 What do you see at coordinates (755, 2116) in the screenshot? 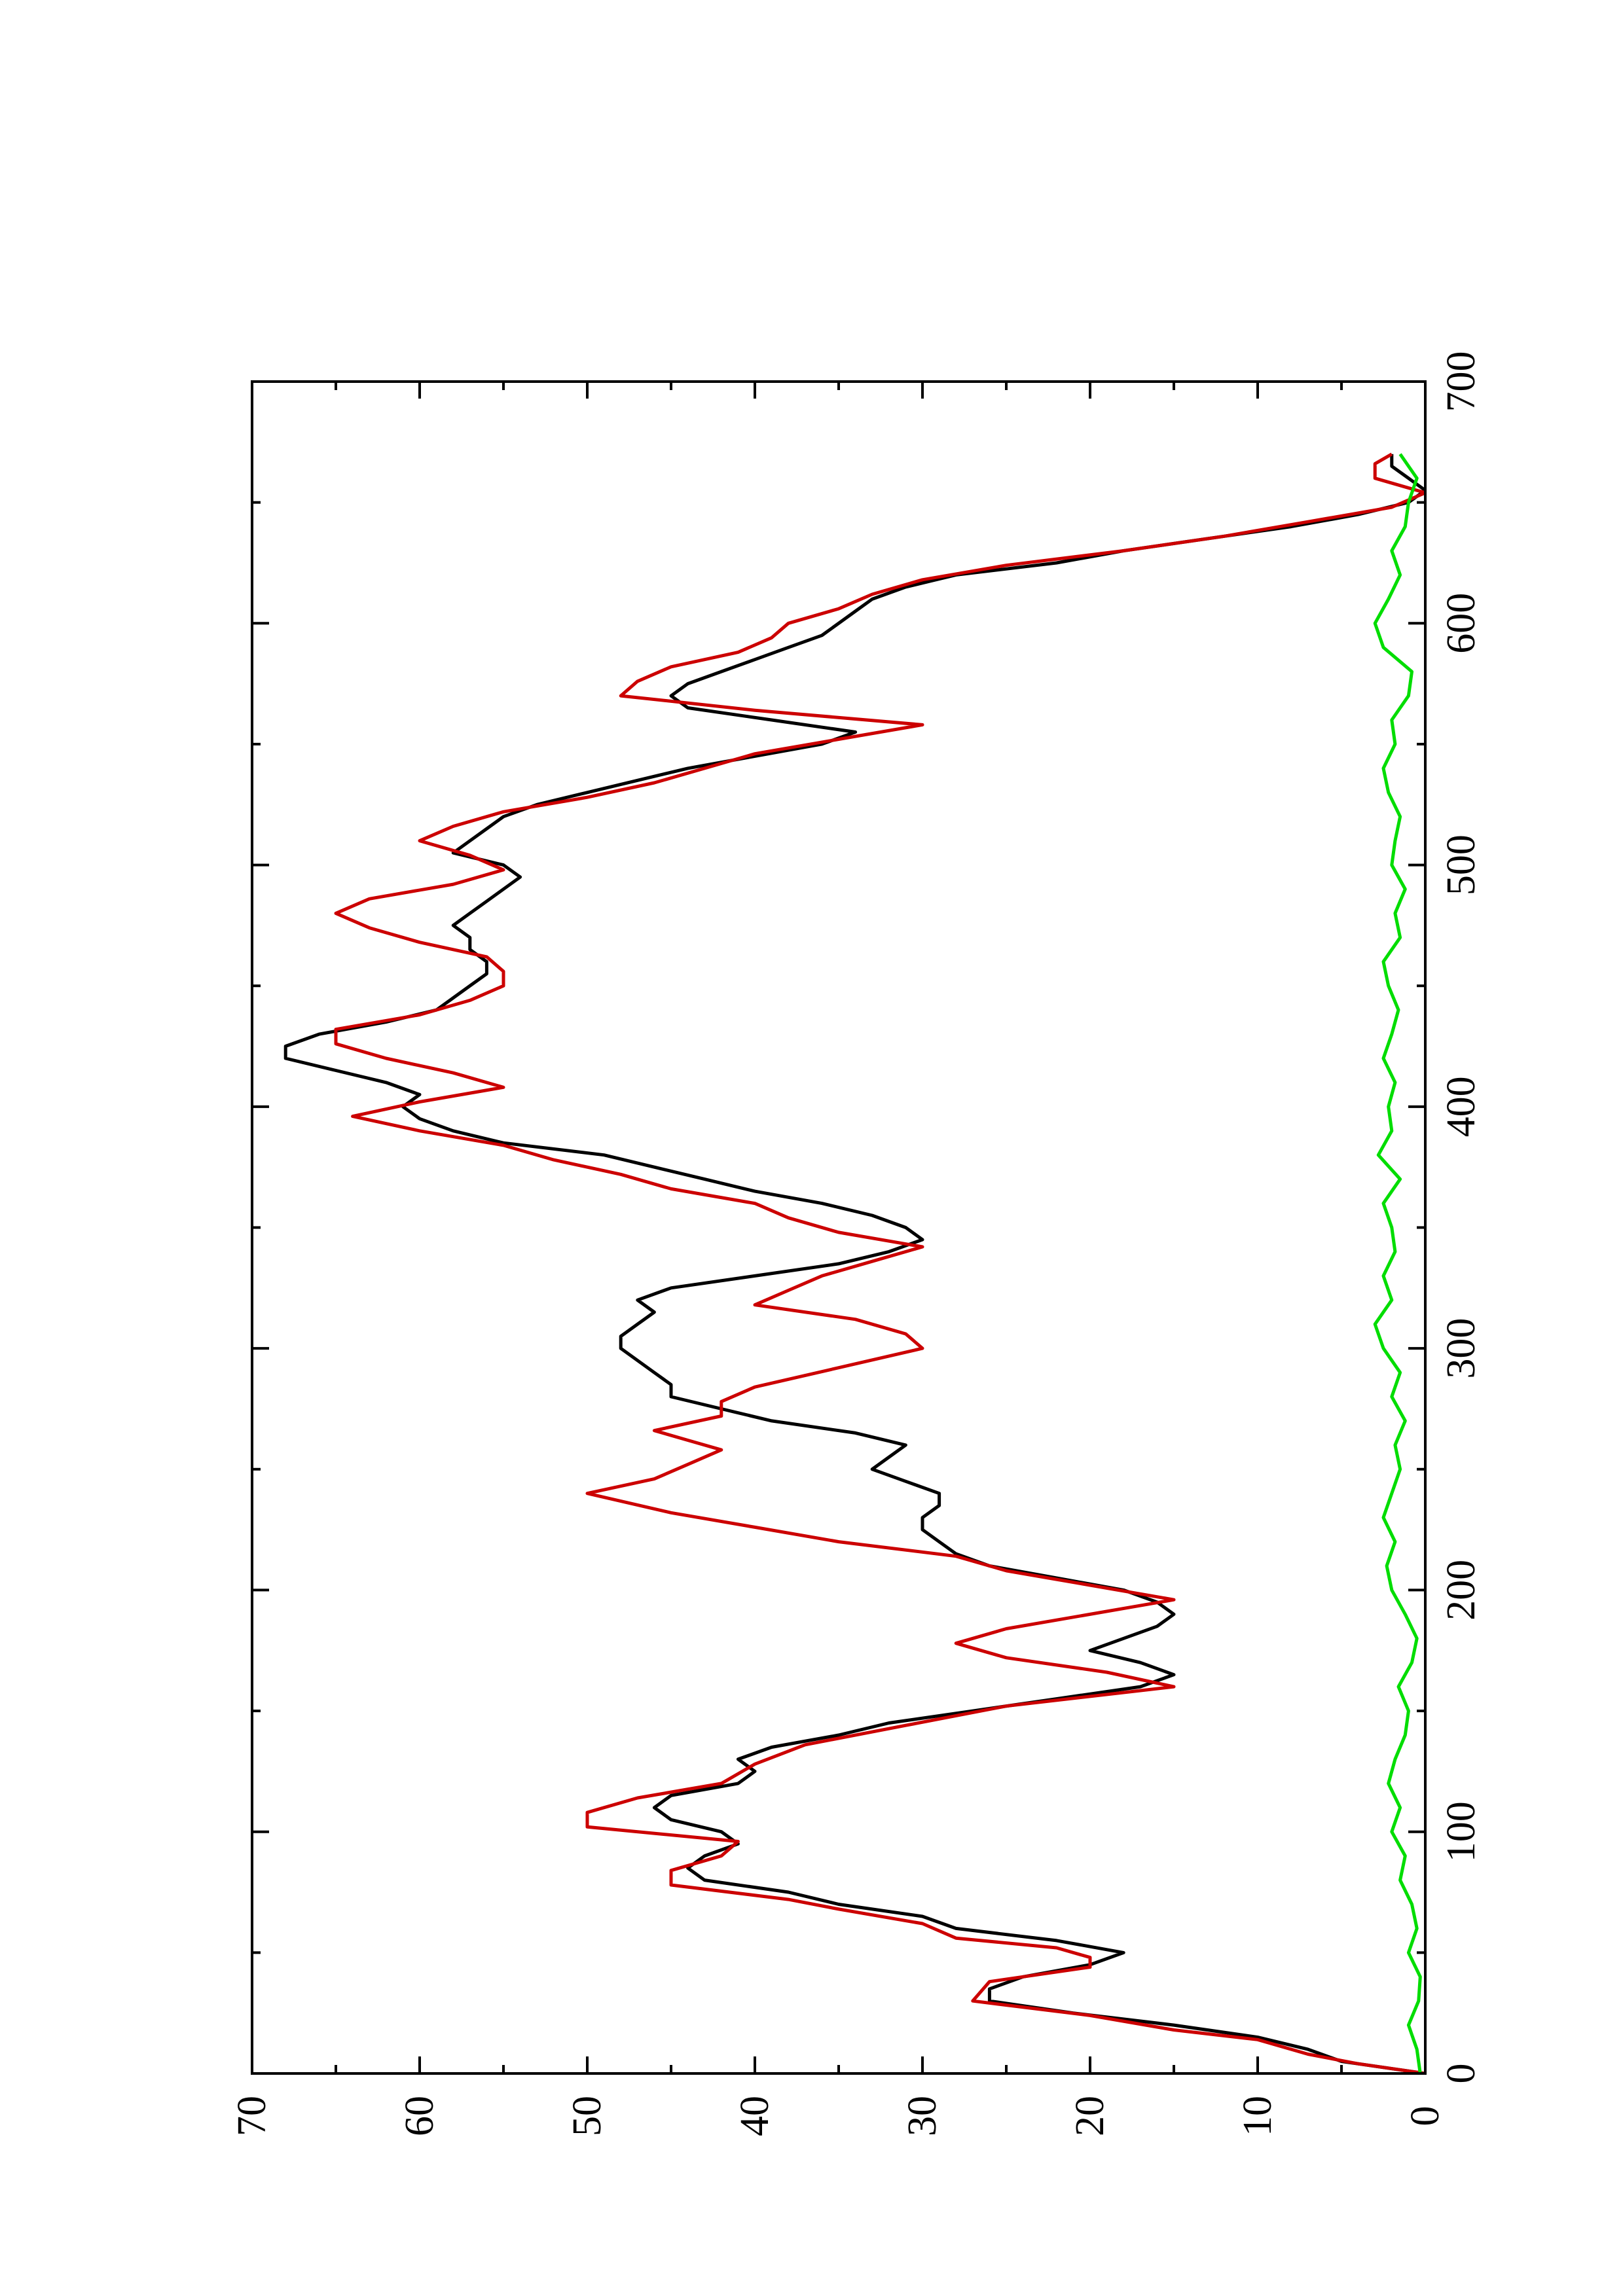
I see `y-tick-label: 40` at bounding box center [755, 2116].